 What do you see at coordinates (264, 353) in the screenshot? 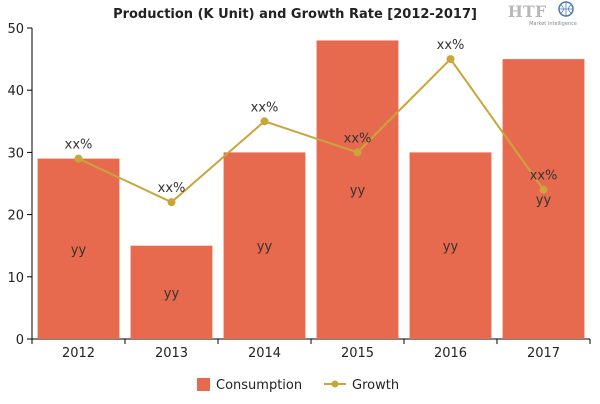
I see `x-tick-label: 2014` at bounding box center [264, 353].